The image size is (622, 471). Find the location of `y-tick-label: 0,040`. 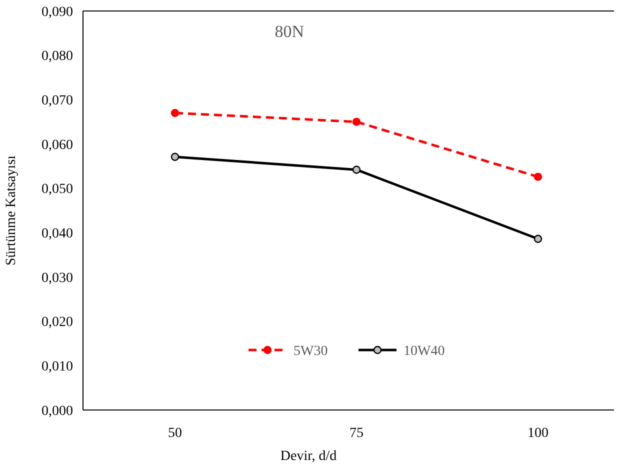

y-tick-label: 0,040 is located at coordinates (57, 234).